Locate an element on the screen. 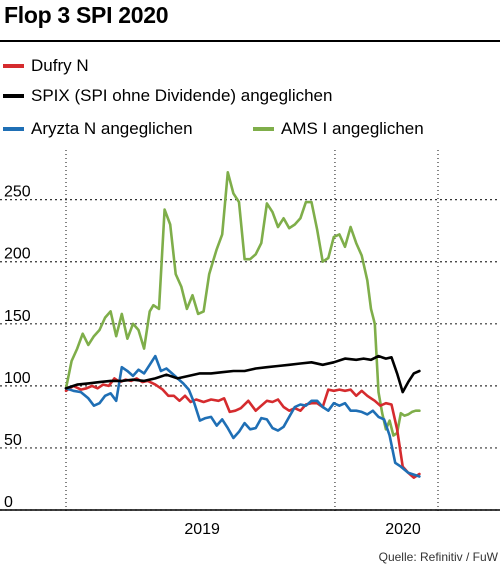 The height and width of the screenshot is (570, 500). chart-title: Flop 3 SPI 2020 is located at coordinates (86, 15).